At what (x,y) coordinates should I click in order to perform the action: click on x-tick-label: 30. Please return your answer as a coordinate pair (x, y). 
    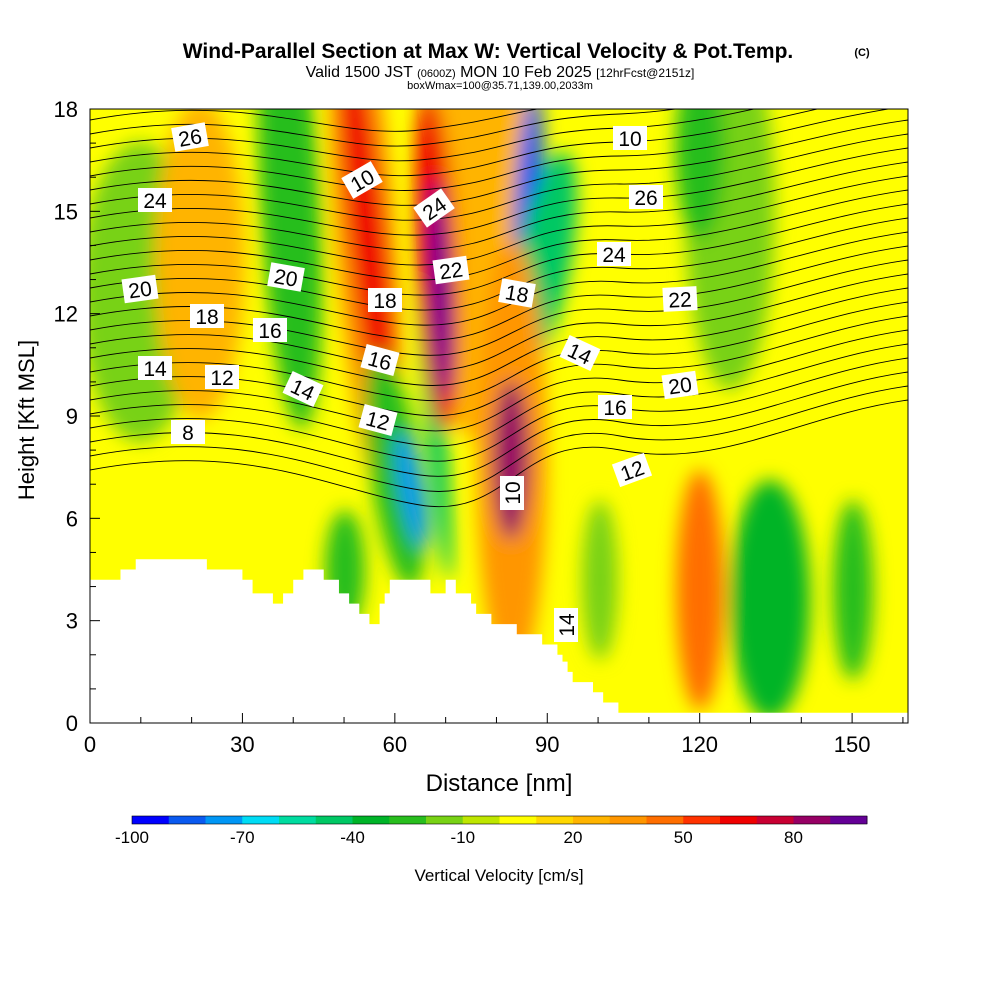
    Looking at the image, I should click on (242, 744).